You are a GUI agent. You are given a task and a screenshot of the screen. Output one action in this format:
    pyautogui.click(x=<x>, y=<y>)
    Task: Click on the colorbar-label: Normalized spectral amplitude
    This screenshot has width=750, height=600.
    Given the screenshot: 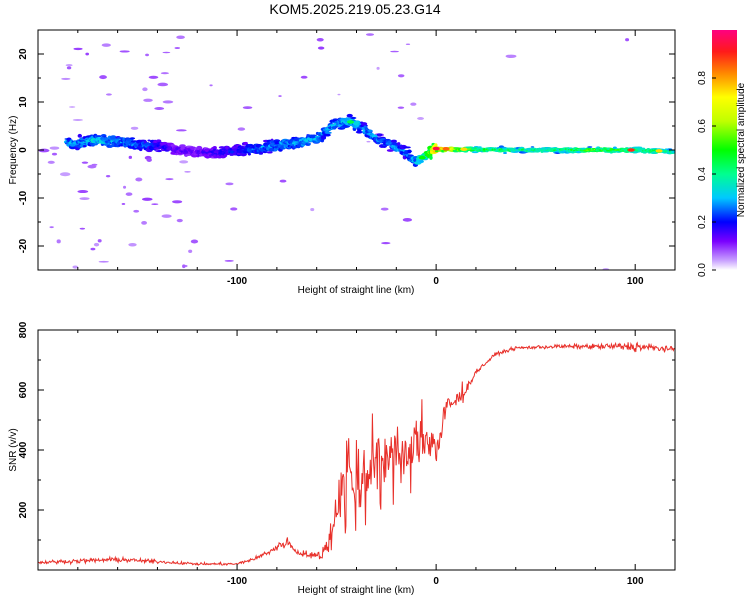 What is the action you would take?
    pyautogui.click(x=741, y=149)
    